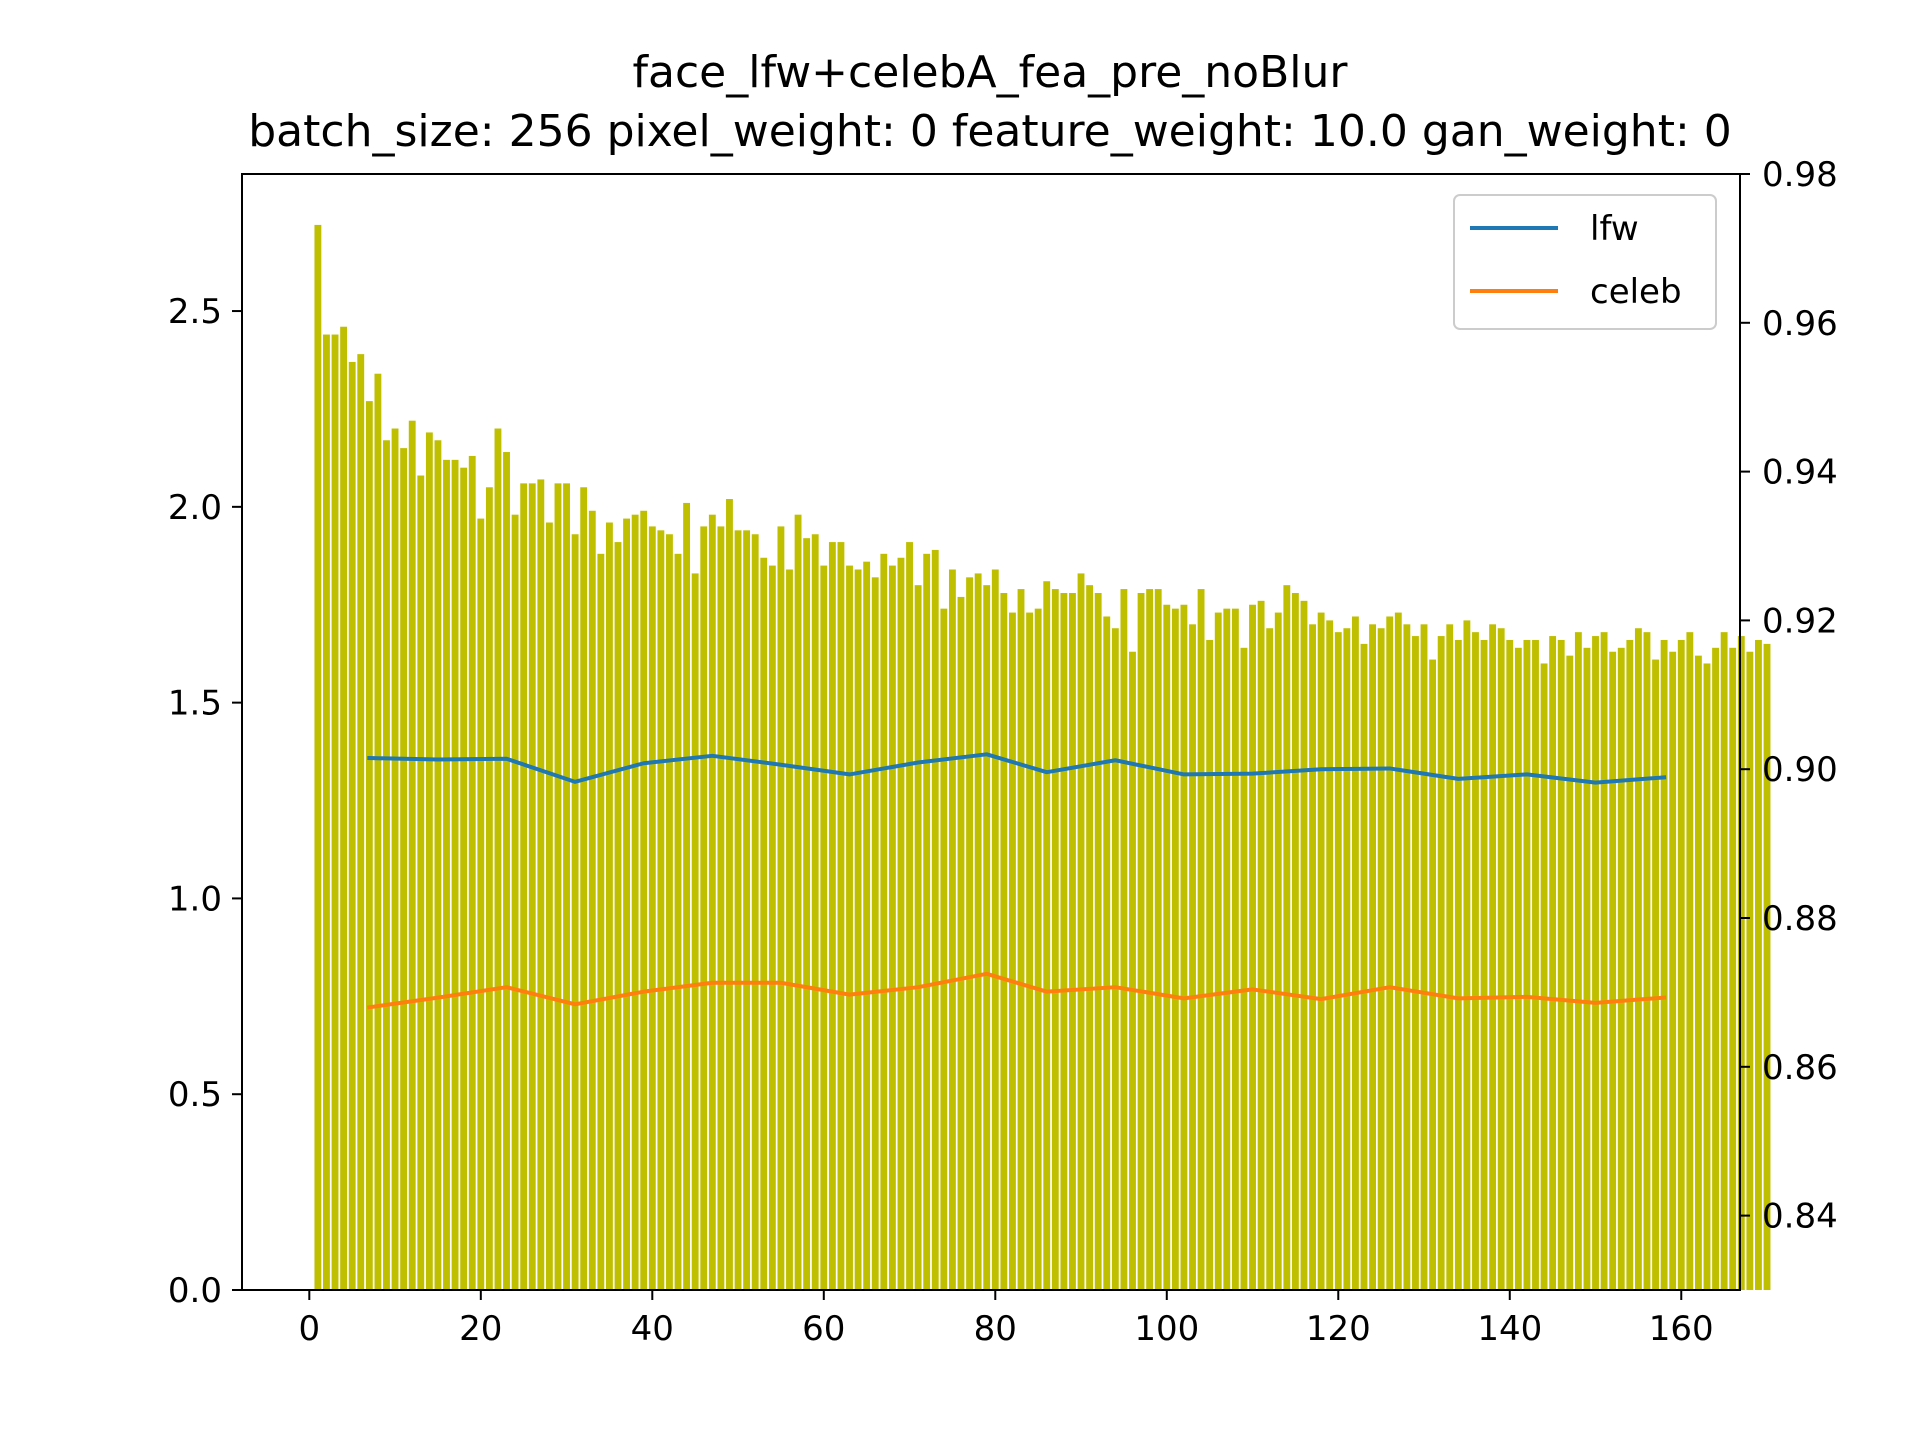  What do you see at coordinates (1614, 229) in the screenshot?
I see `legend-label-lfw: lfw` at bounding box center [1614, 229].